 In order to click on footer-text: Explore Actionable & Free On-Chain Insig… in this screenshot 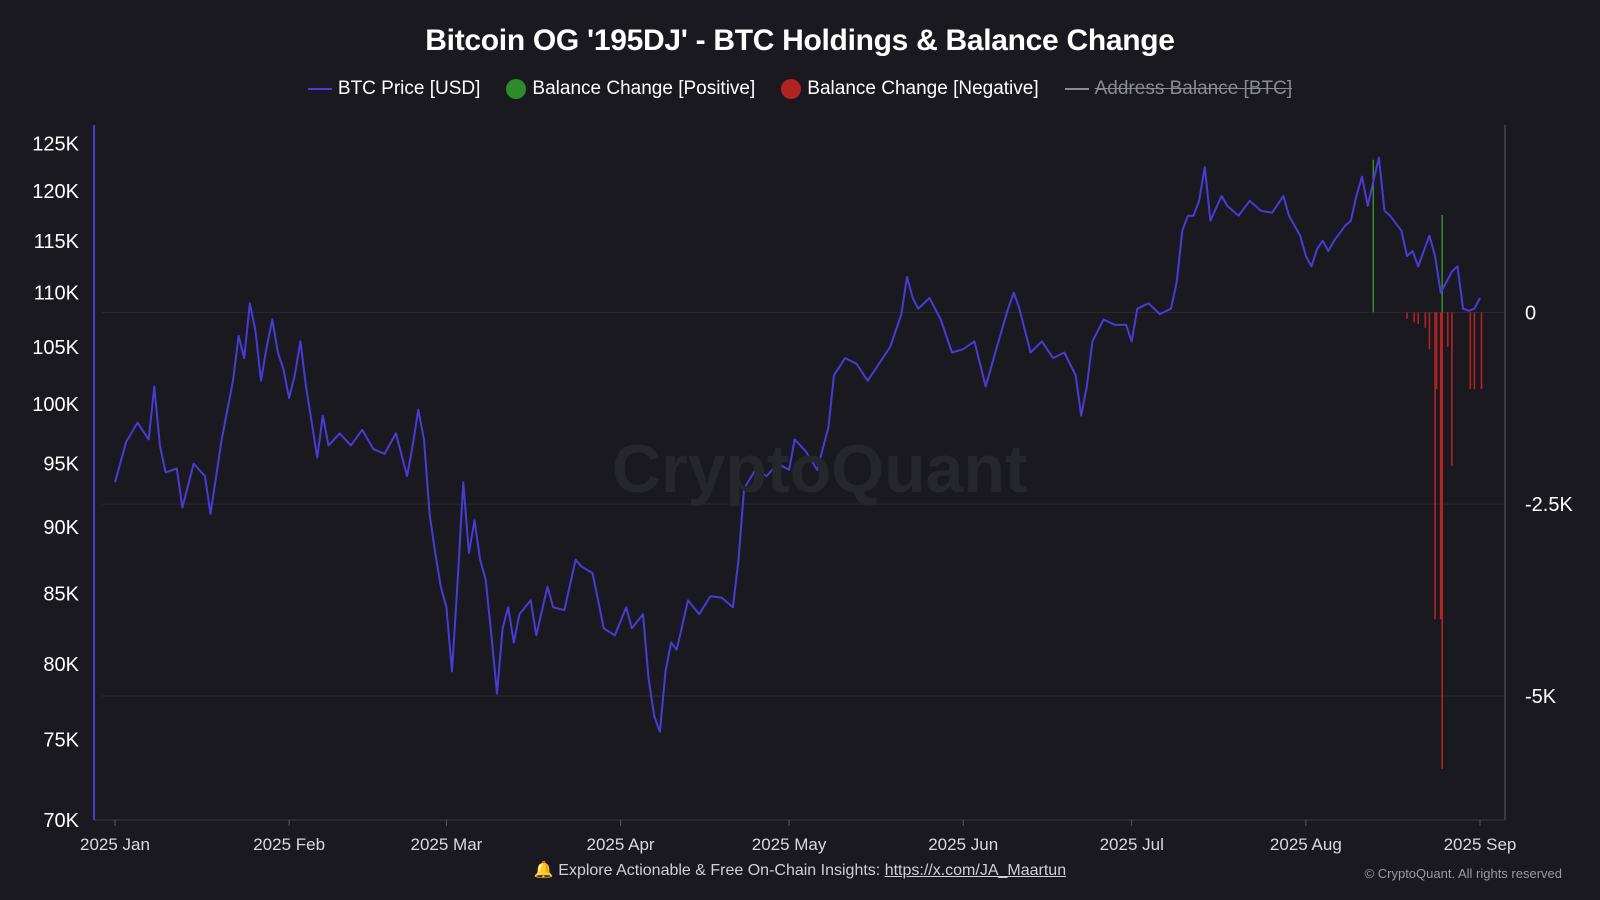, I will do `click(719, 870)`.